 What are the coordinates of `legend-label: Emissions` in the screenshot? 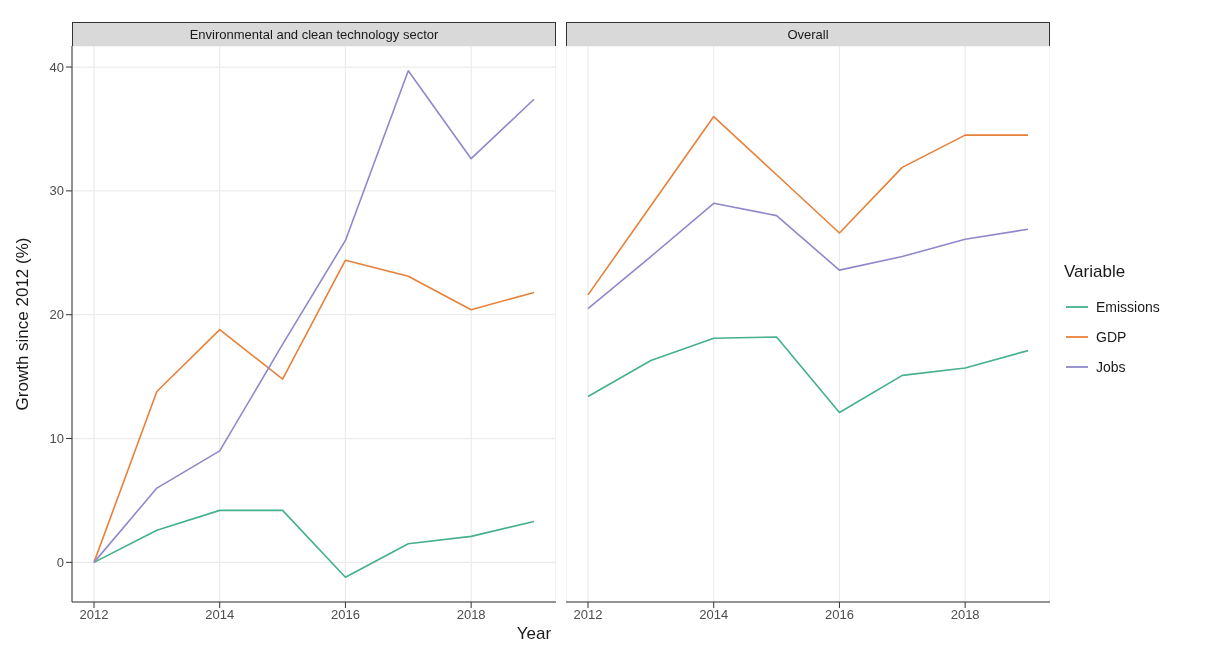 It's located at (1128, 307).